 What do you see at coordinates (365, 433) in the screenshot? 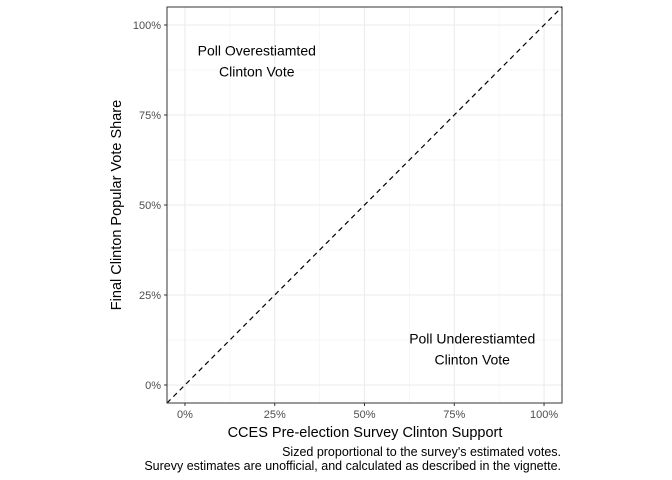
I see `x-axis-title: CCES Pre-election Survey Clinton Support` at bounding box center [365, 433].